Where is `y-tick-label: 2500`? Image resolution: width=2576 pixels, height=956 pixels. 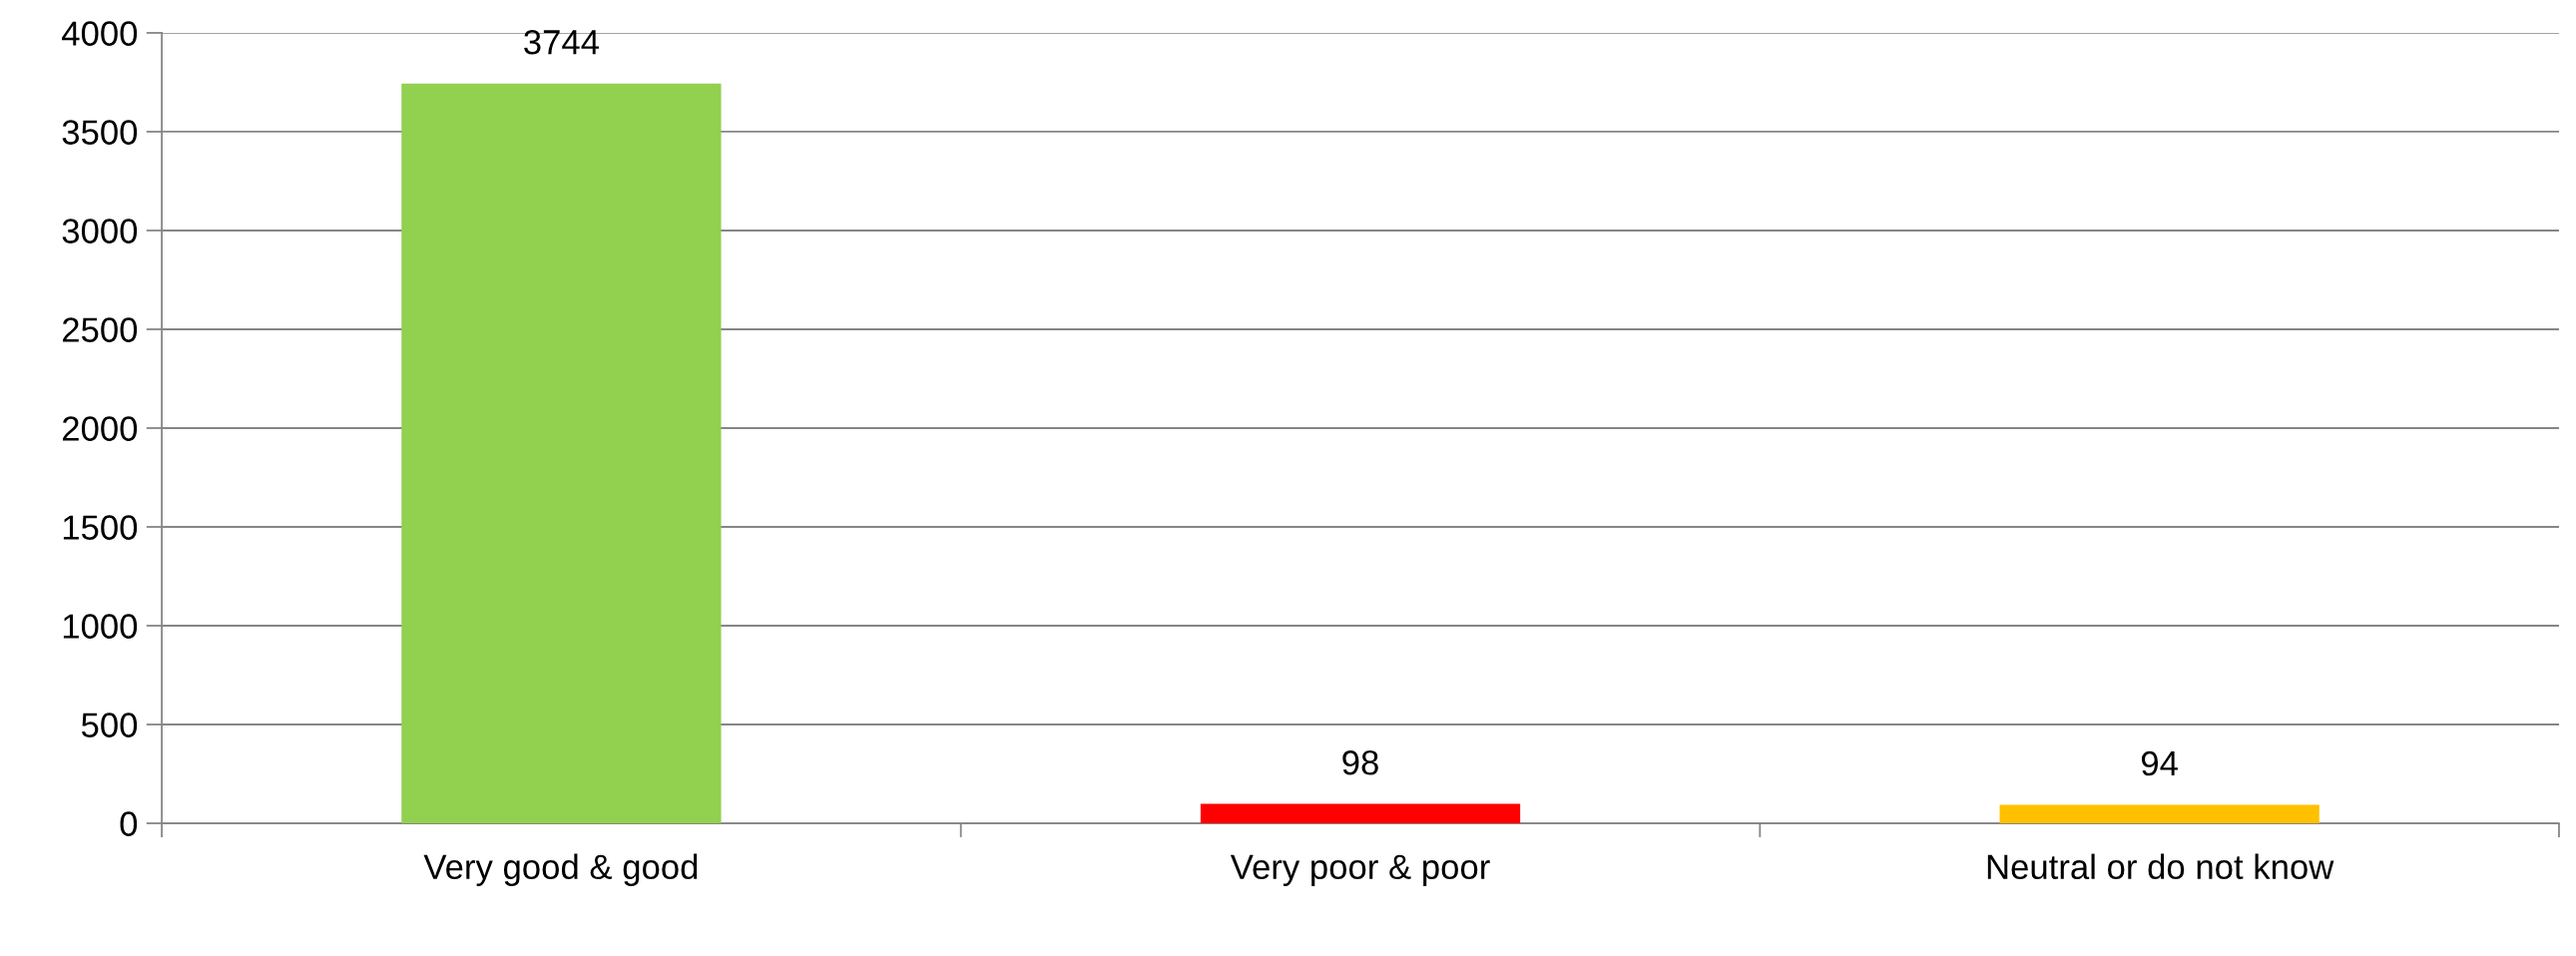 y-tick-label: 2500 is located at coordinates (100, 329).